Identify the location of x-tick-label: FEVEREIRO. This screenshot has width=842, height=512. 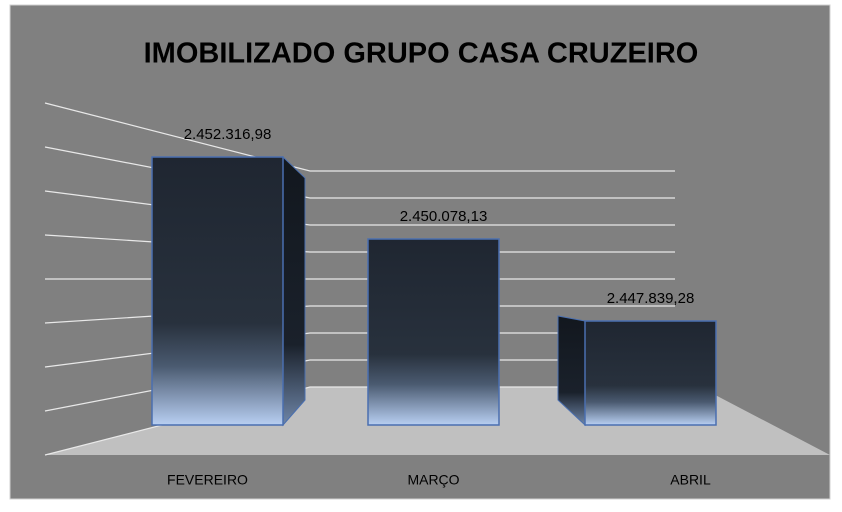
(207, 480).